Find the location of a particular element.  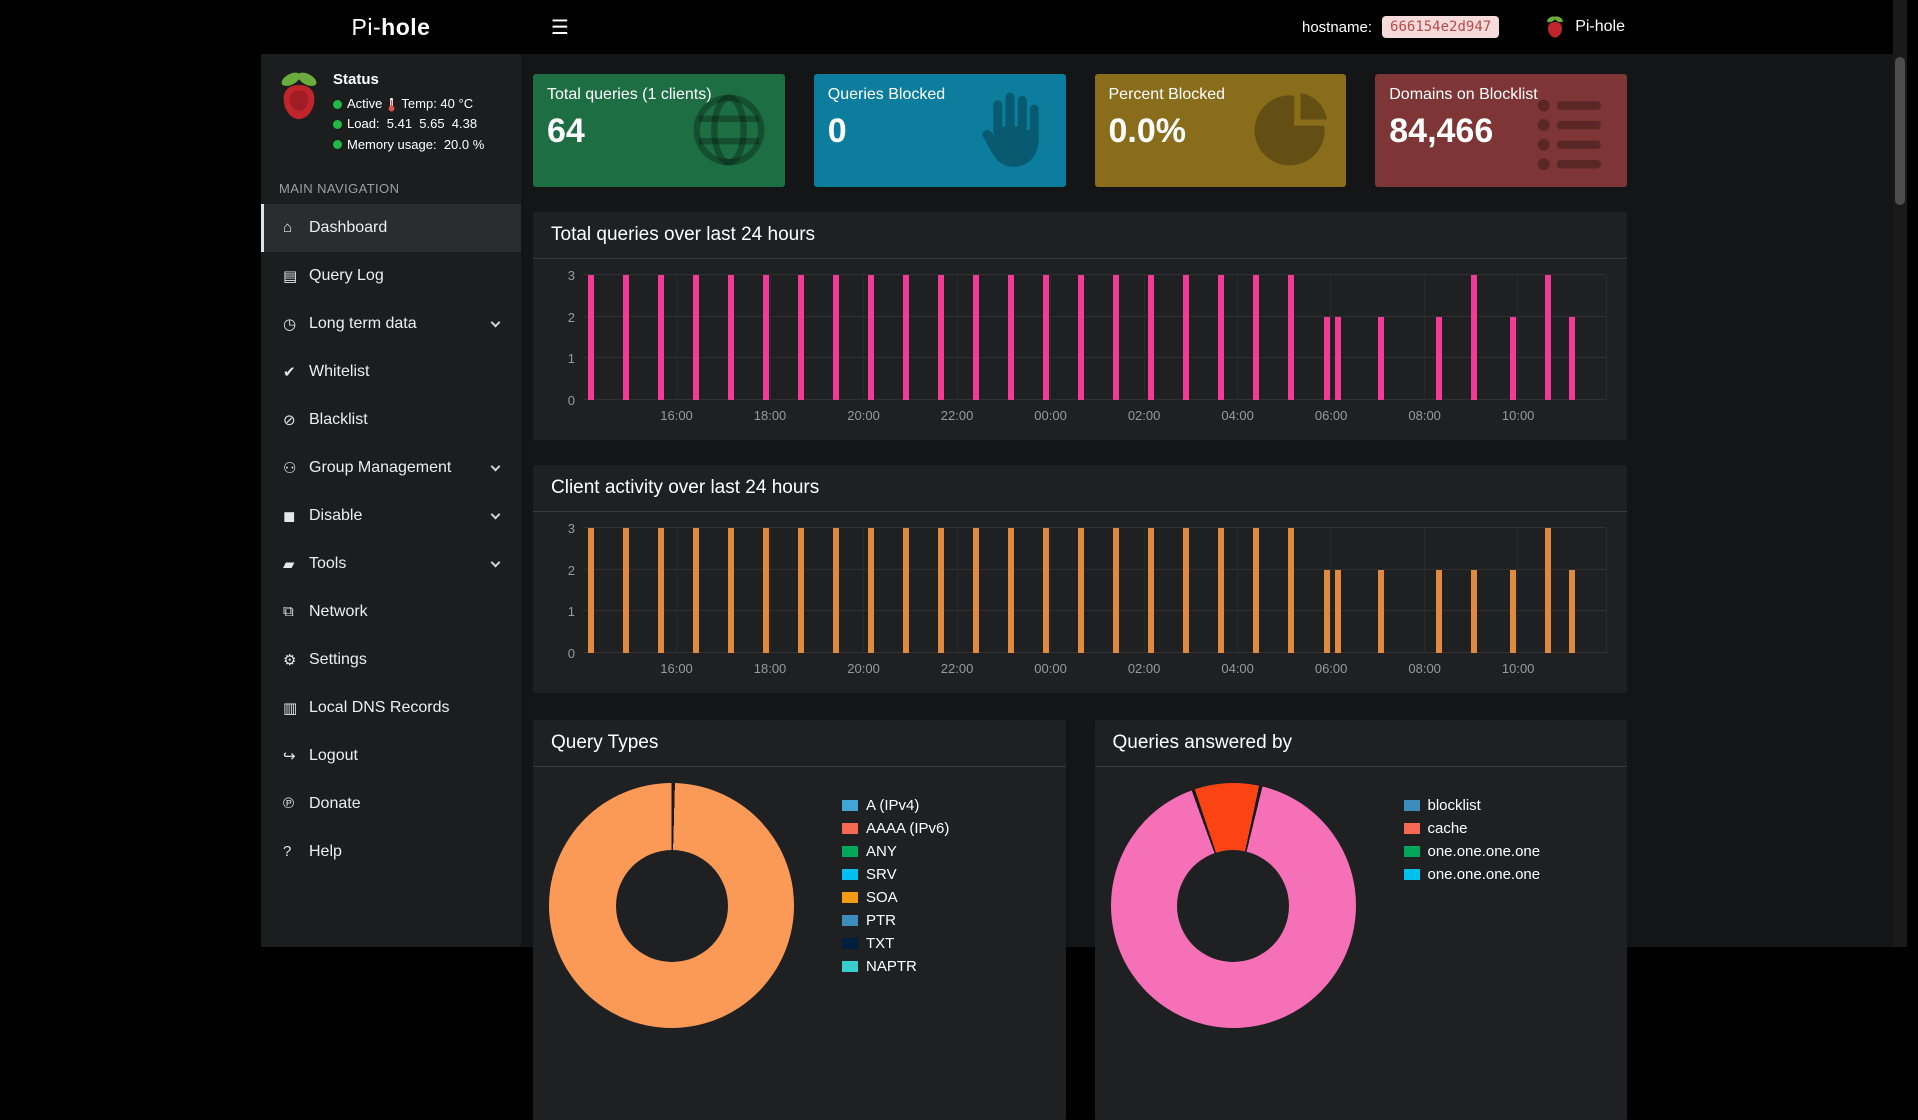

sidebar-item-network: ⧉ Network is located at coordinates (391, 612).